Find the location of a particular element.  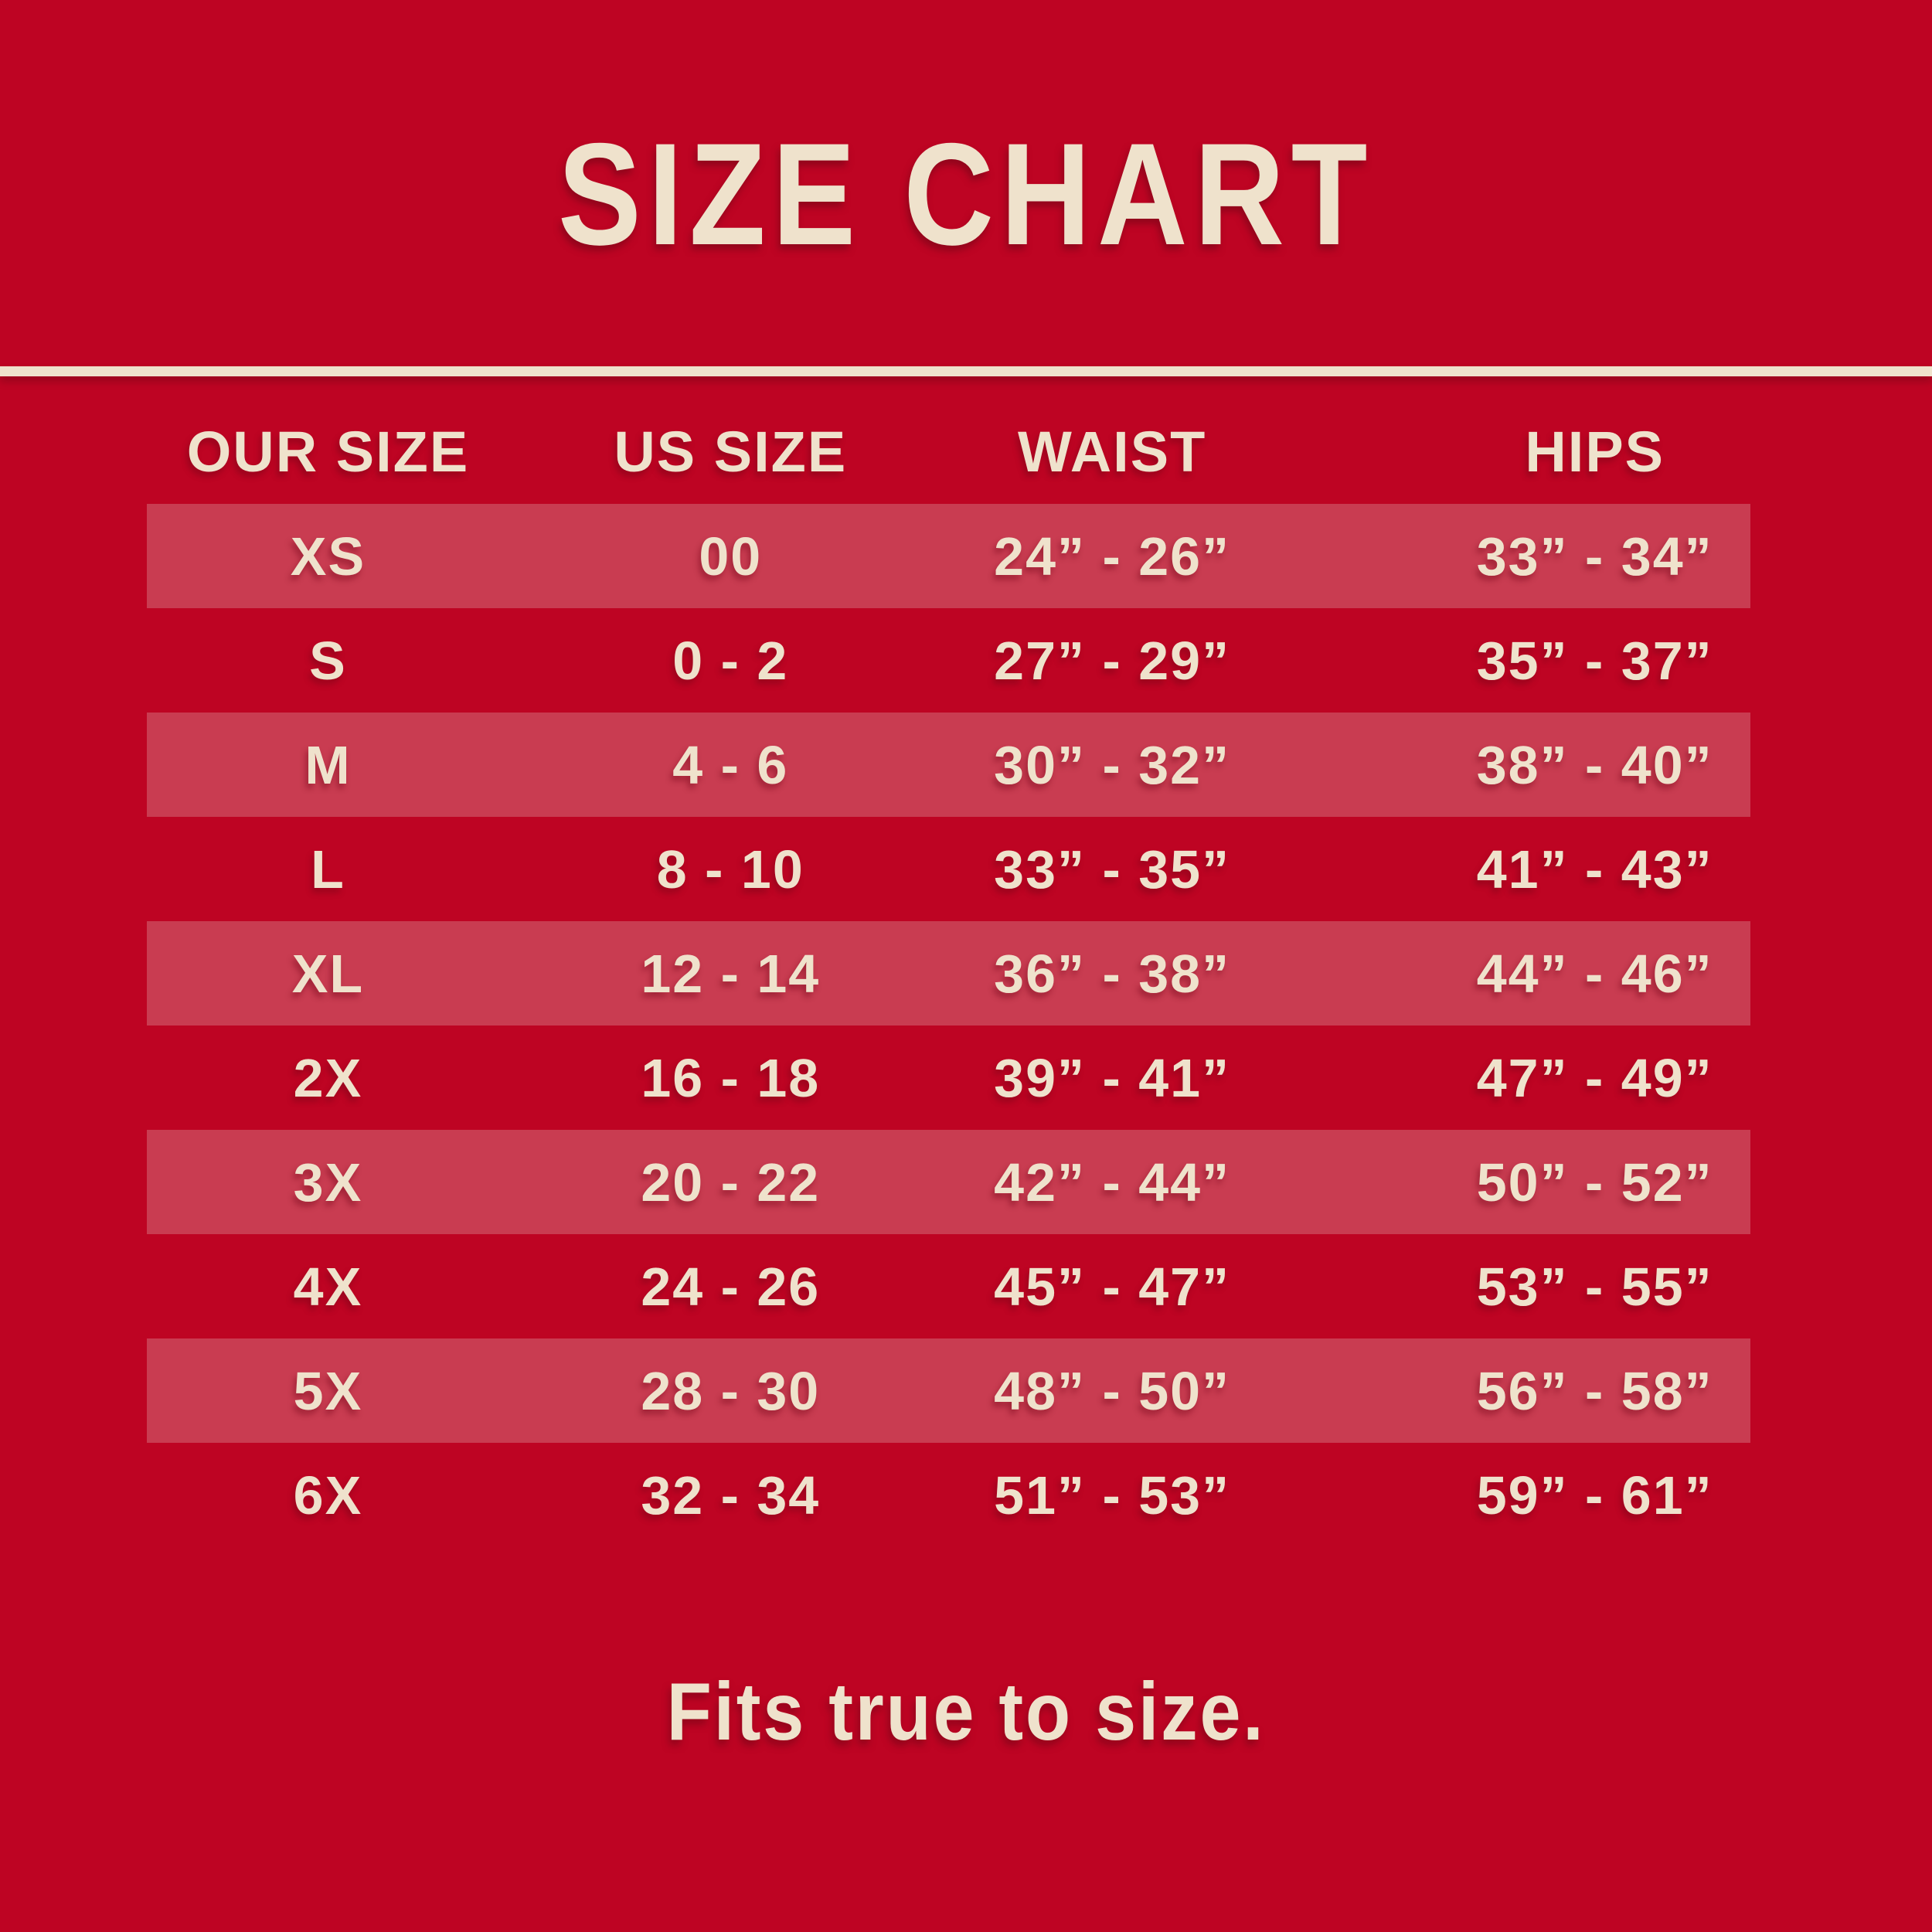

cell-hips: 59” - 61” is located at coordinates (1595, 1495).